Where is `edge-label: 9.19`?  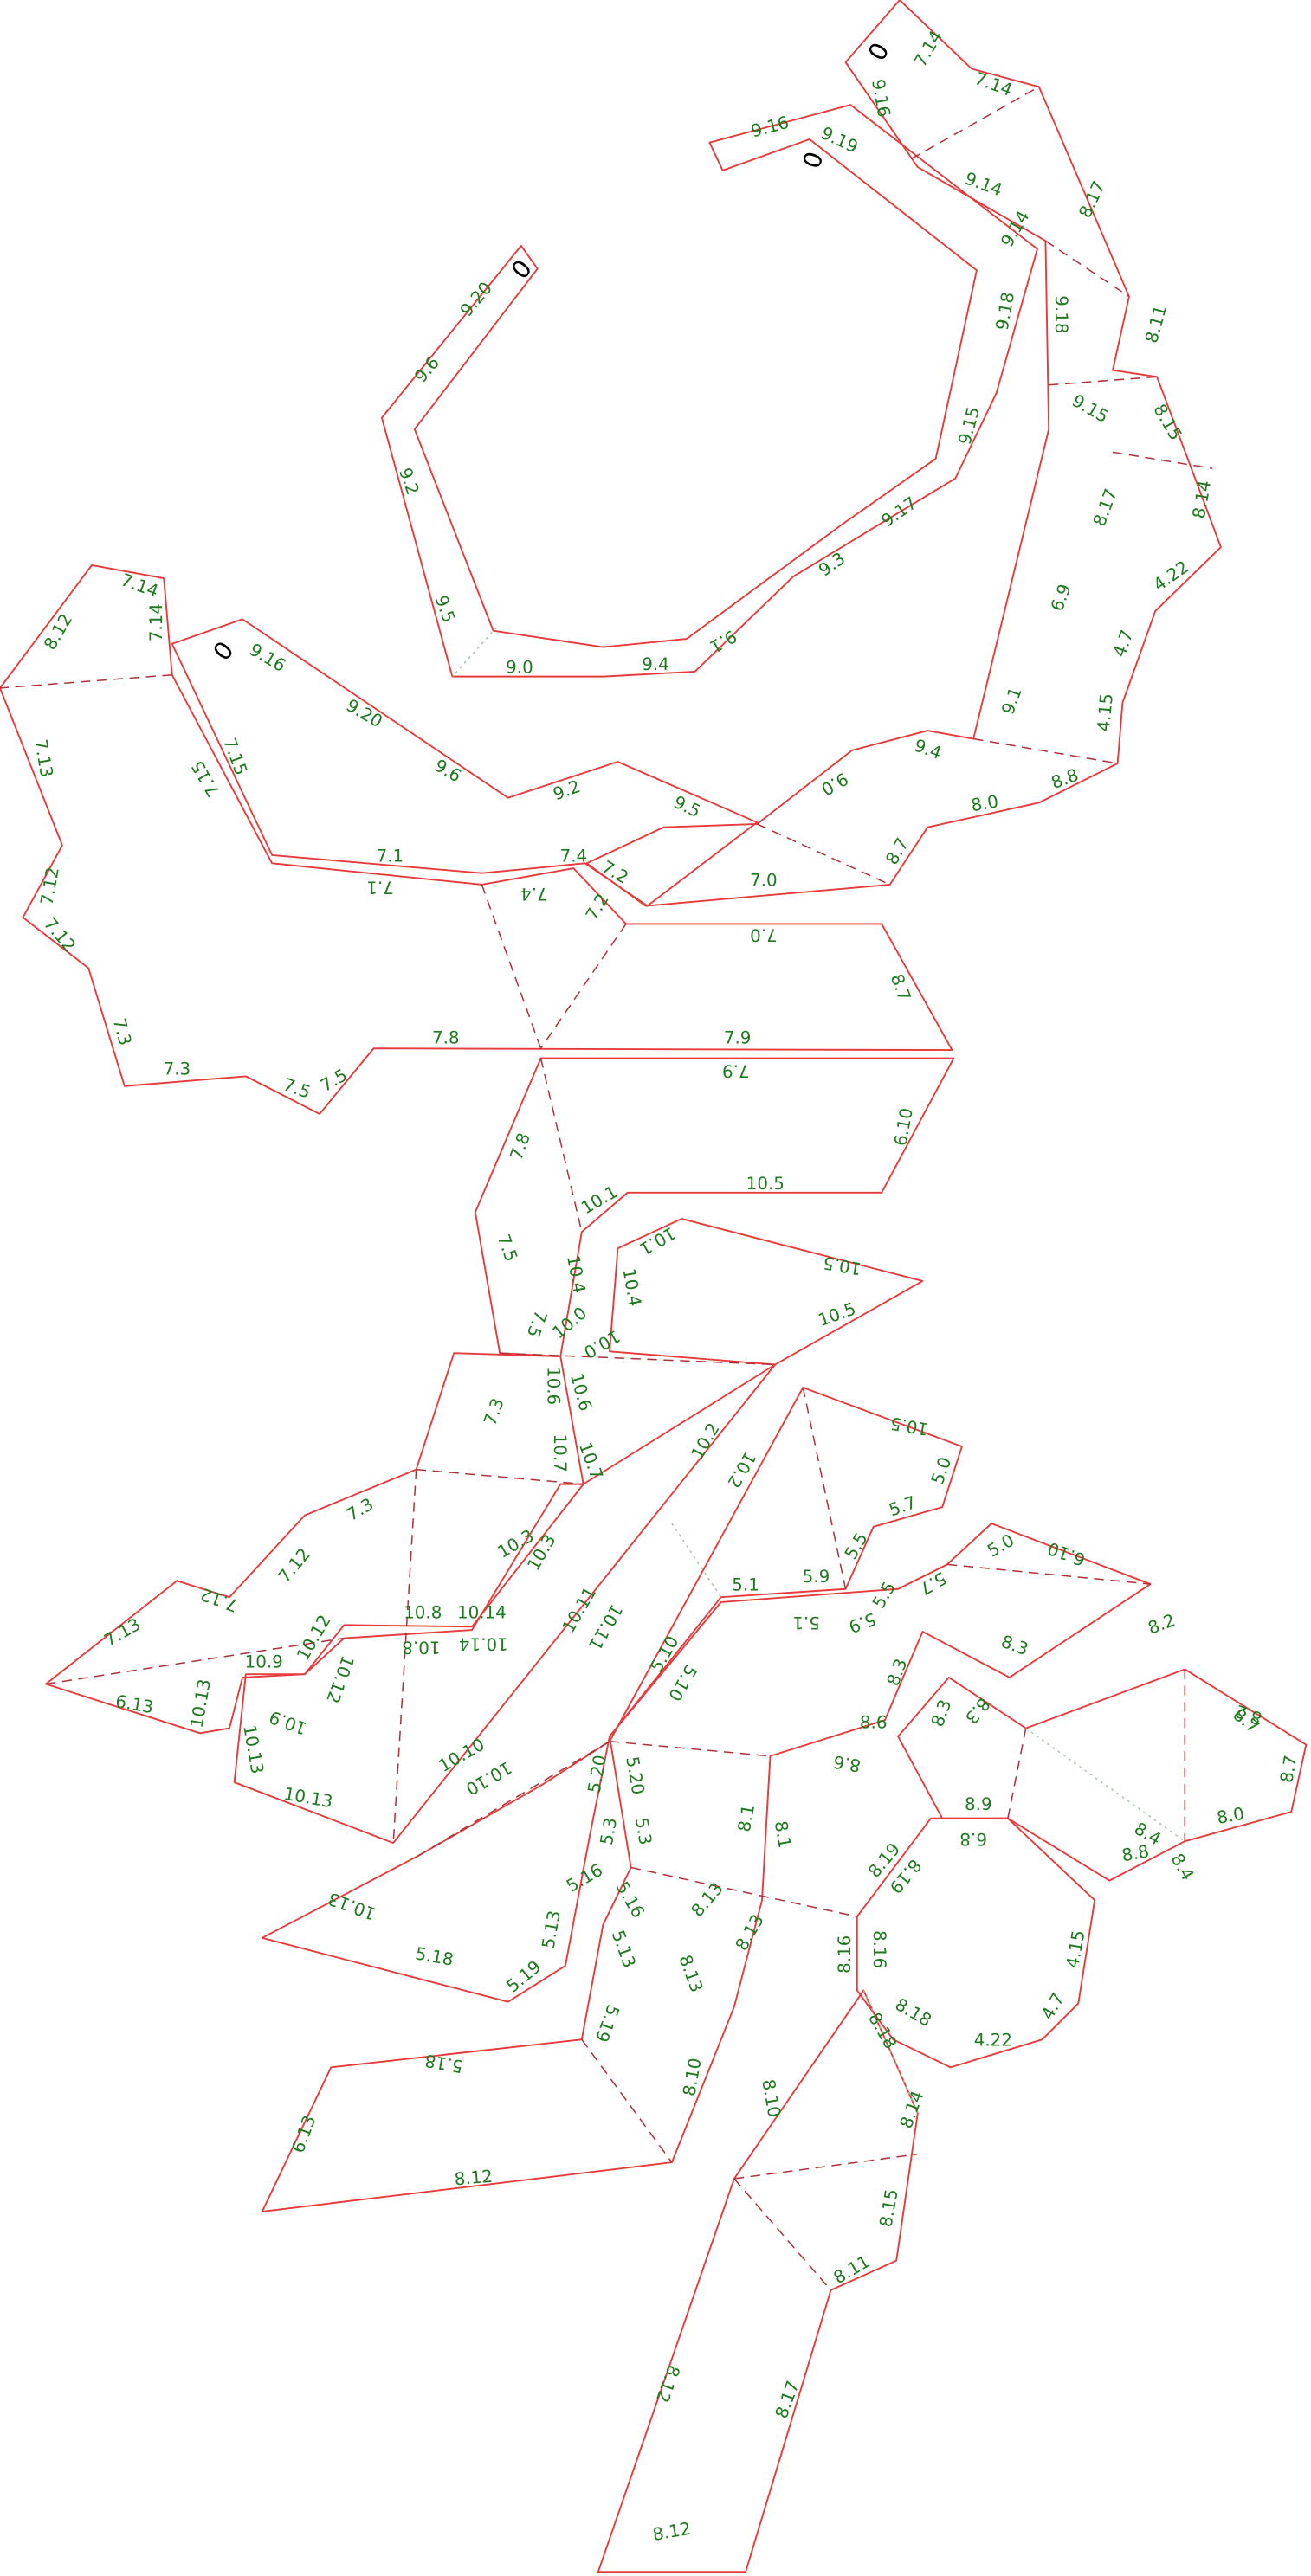 edge-label: 9.19 is located at coordinates (839, 140).